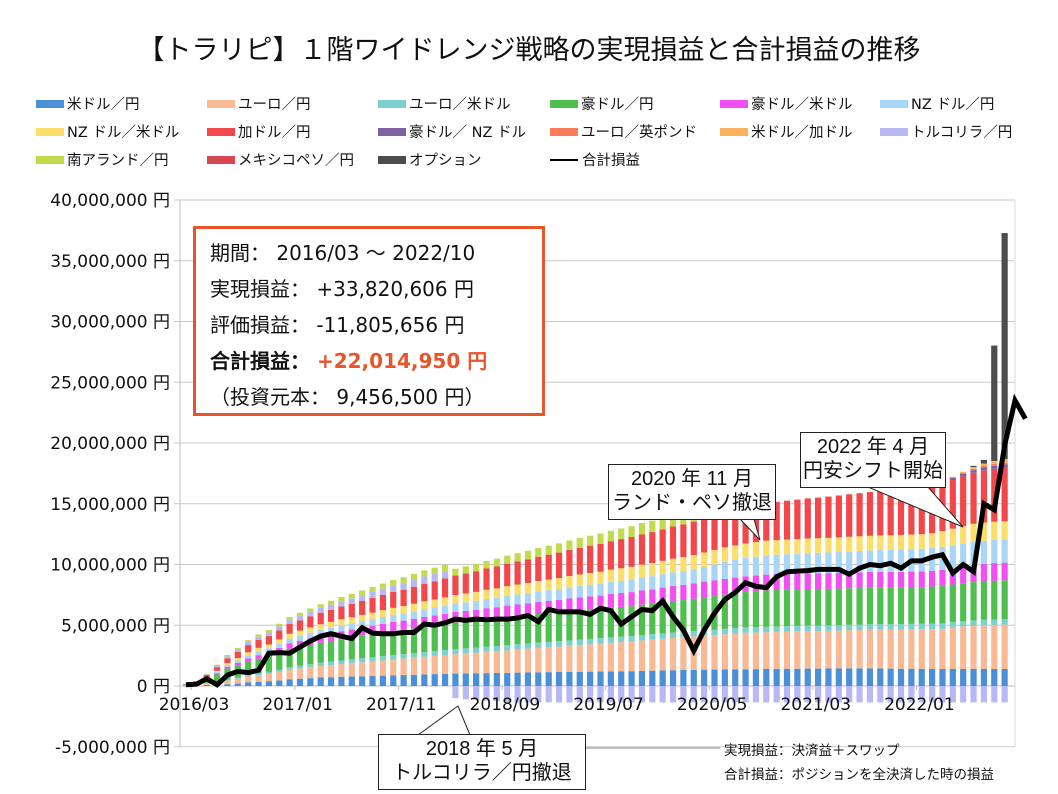 The image size is (1058, 794). What do you see at coordinates (110, 323) in the screenshot?
I see `y-tick-label: 30,000,000 円` at bounding box center [110, 323].